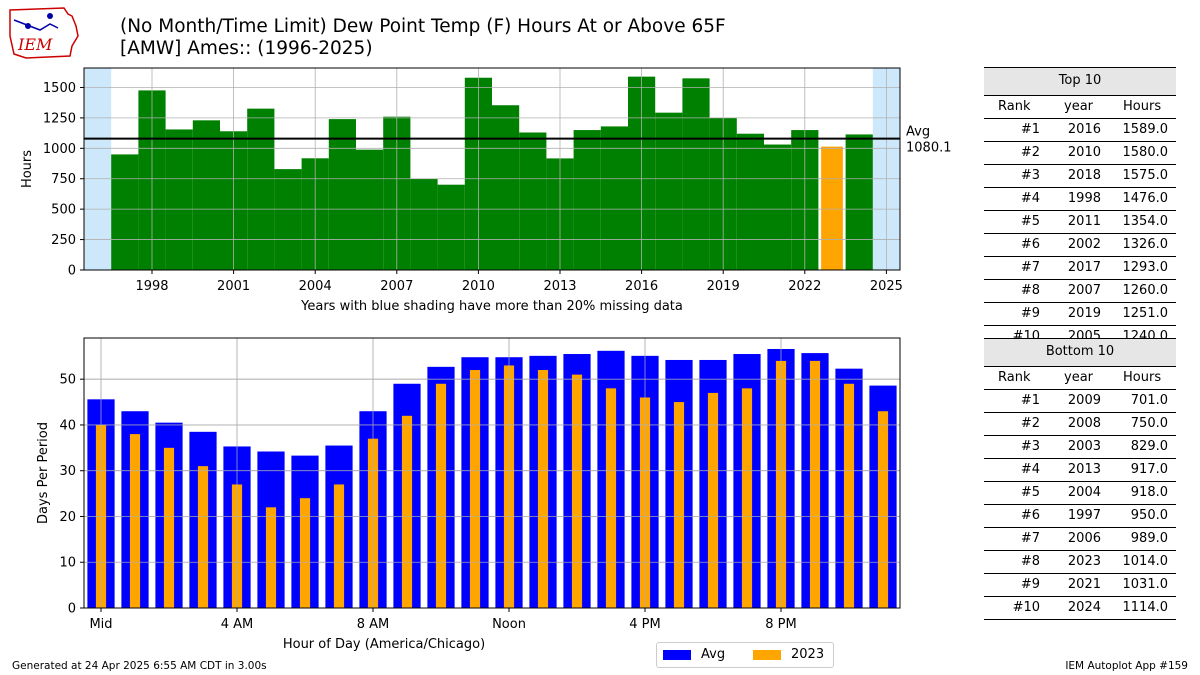  I want to click on hours-cell: 950.0, so click(1149, 515).